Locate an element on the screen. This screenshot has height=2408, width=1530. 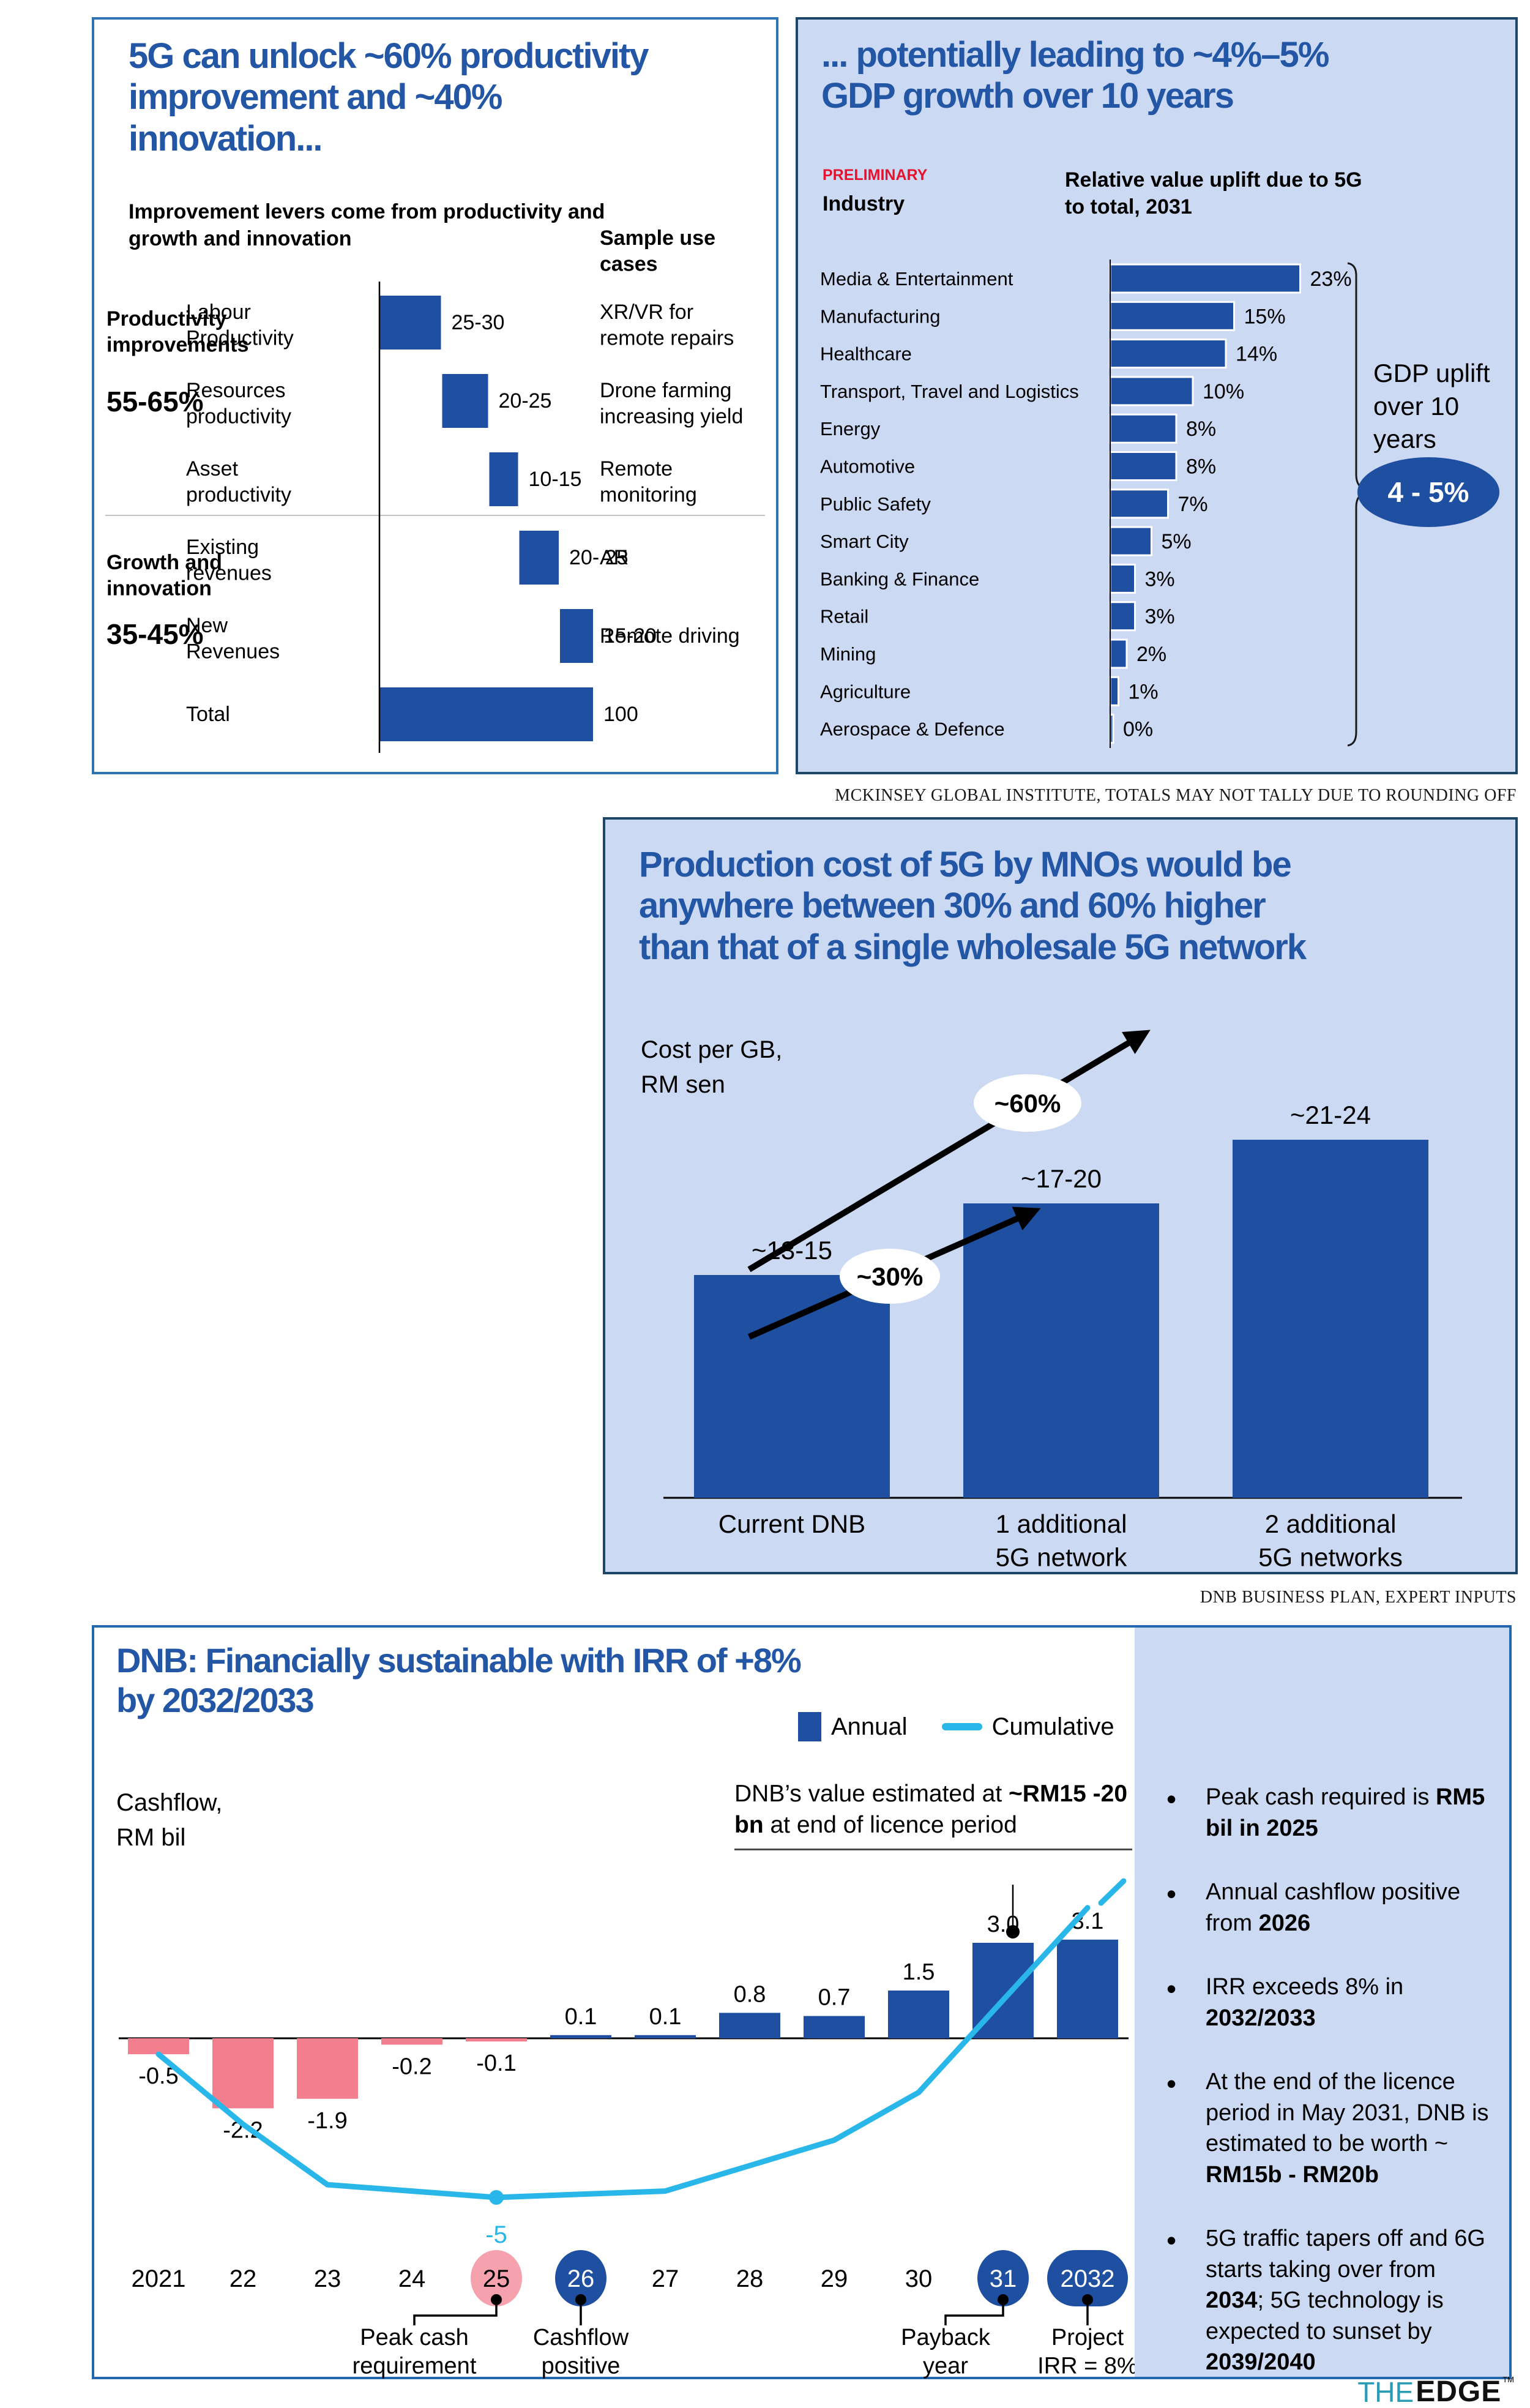
bar-value-label: 100 is located at coordinates (620, 714).